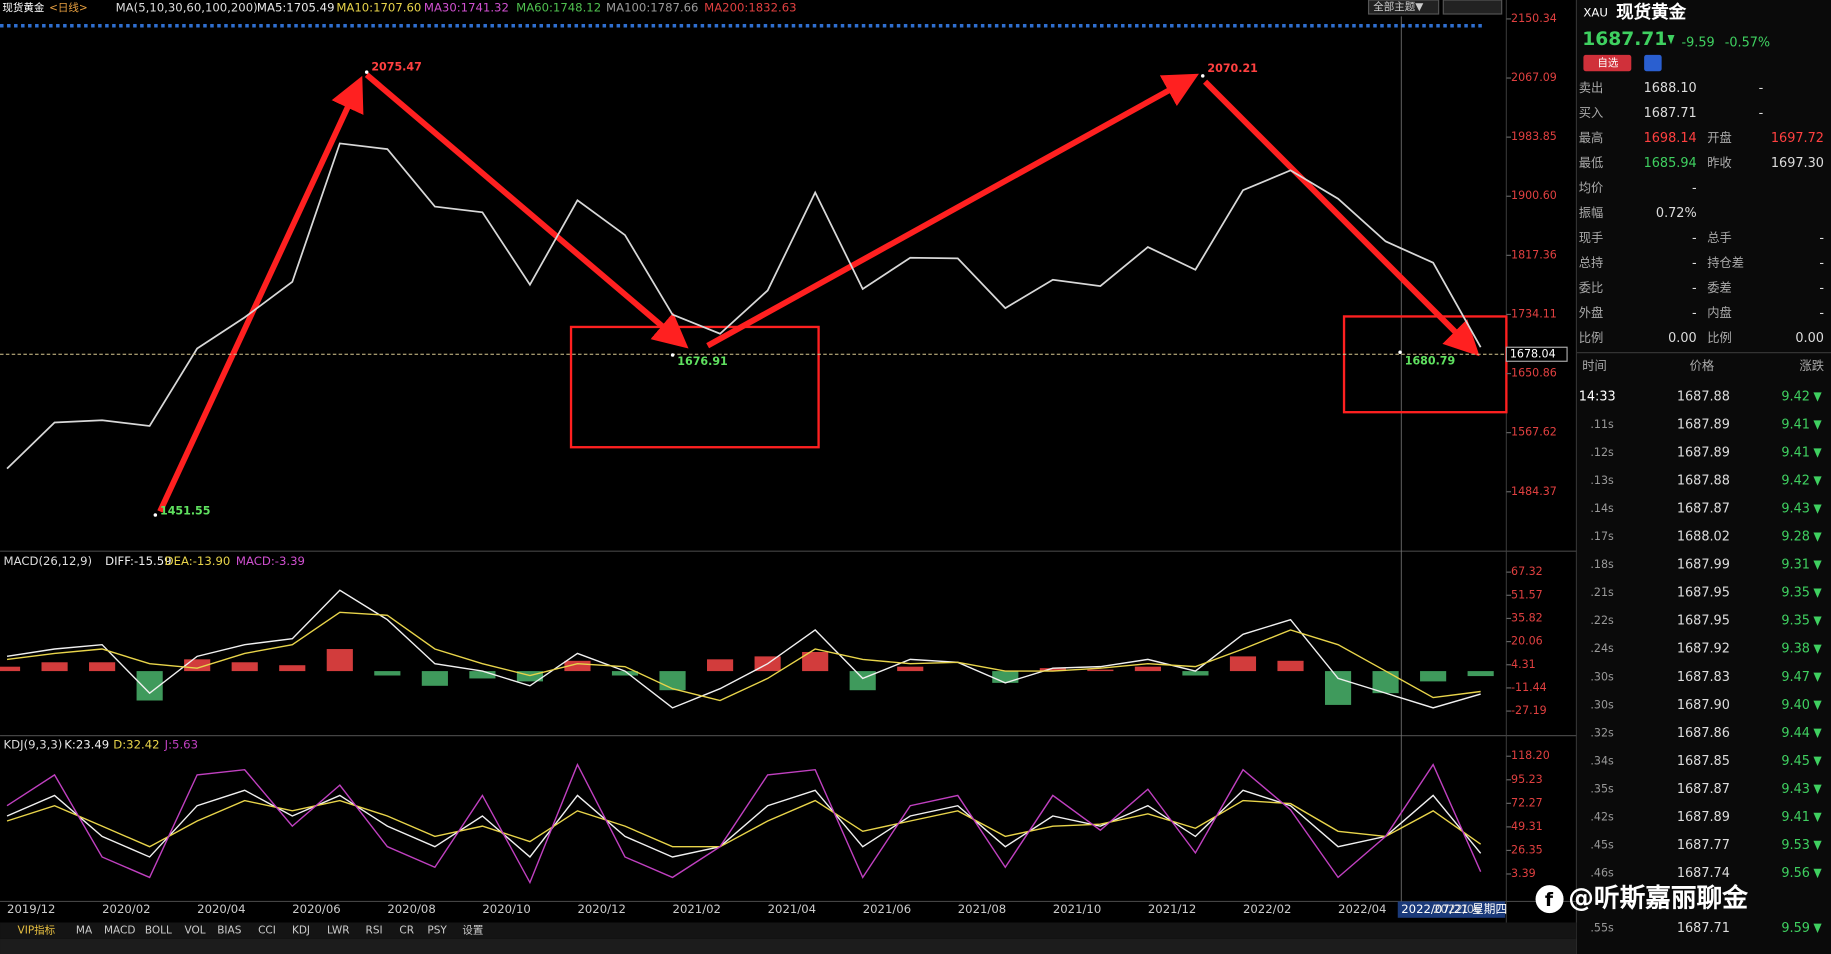 This screenshot has height=954, width=1831. What do you see at coordinates (1795, 789) in the screenshot?
I see `tick-change: 9.43` at bounding box center [1795, 789].